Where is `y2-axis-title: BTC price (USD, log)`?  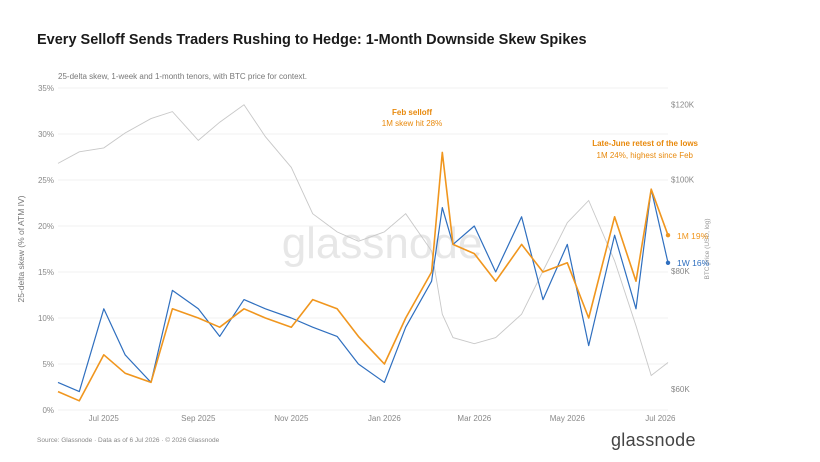
y2-axis-title: BTC price (USD, log) is located at coordinates (707, 248).